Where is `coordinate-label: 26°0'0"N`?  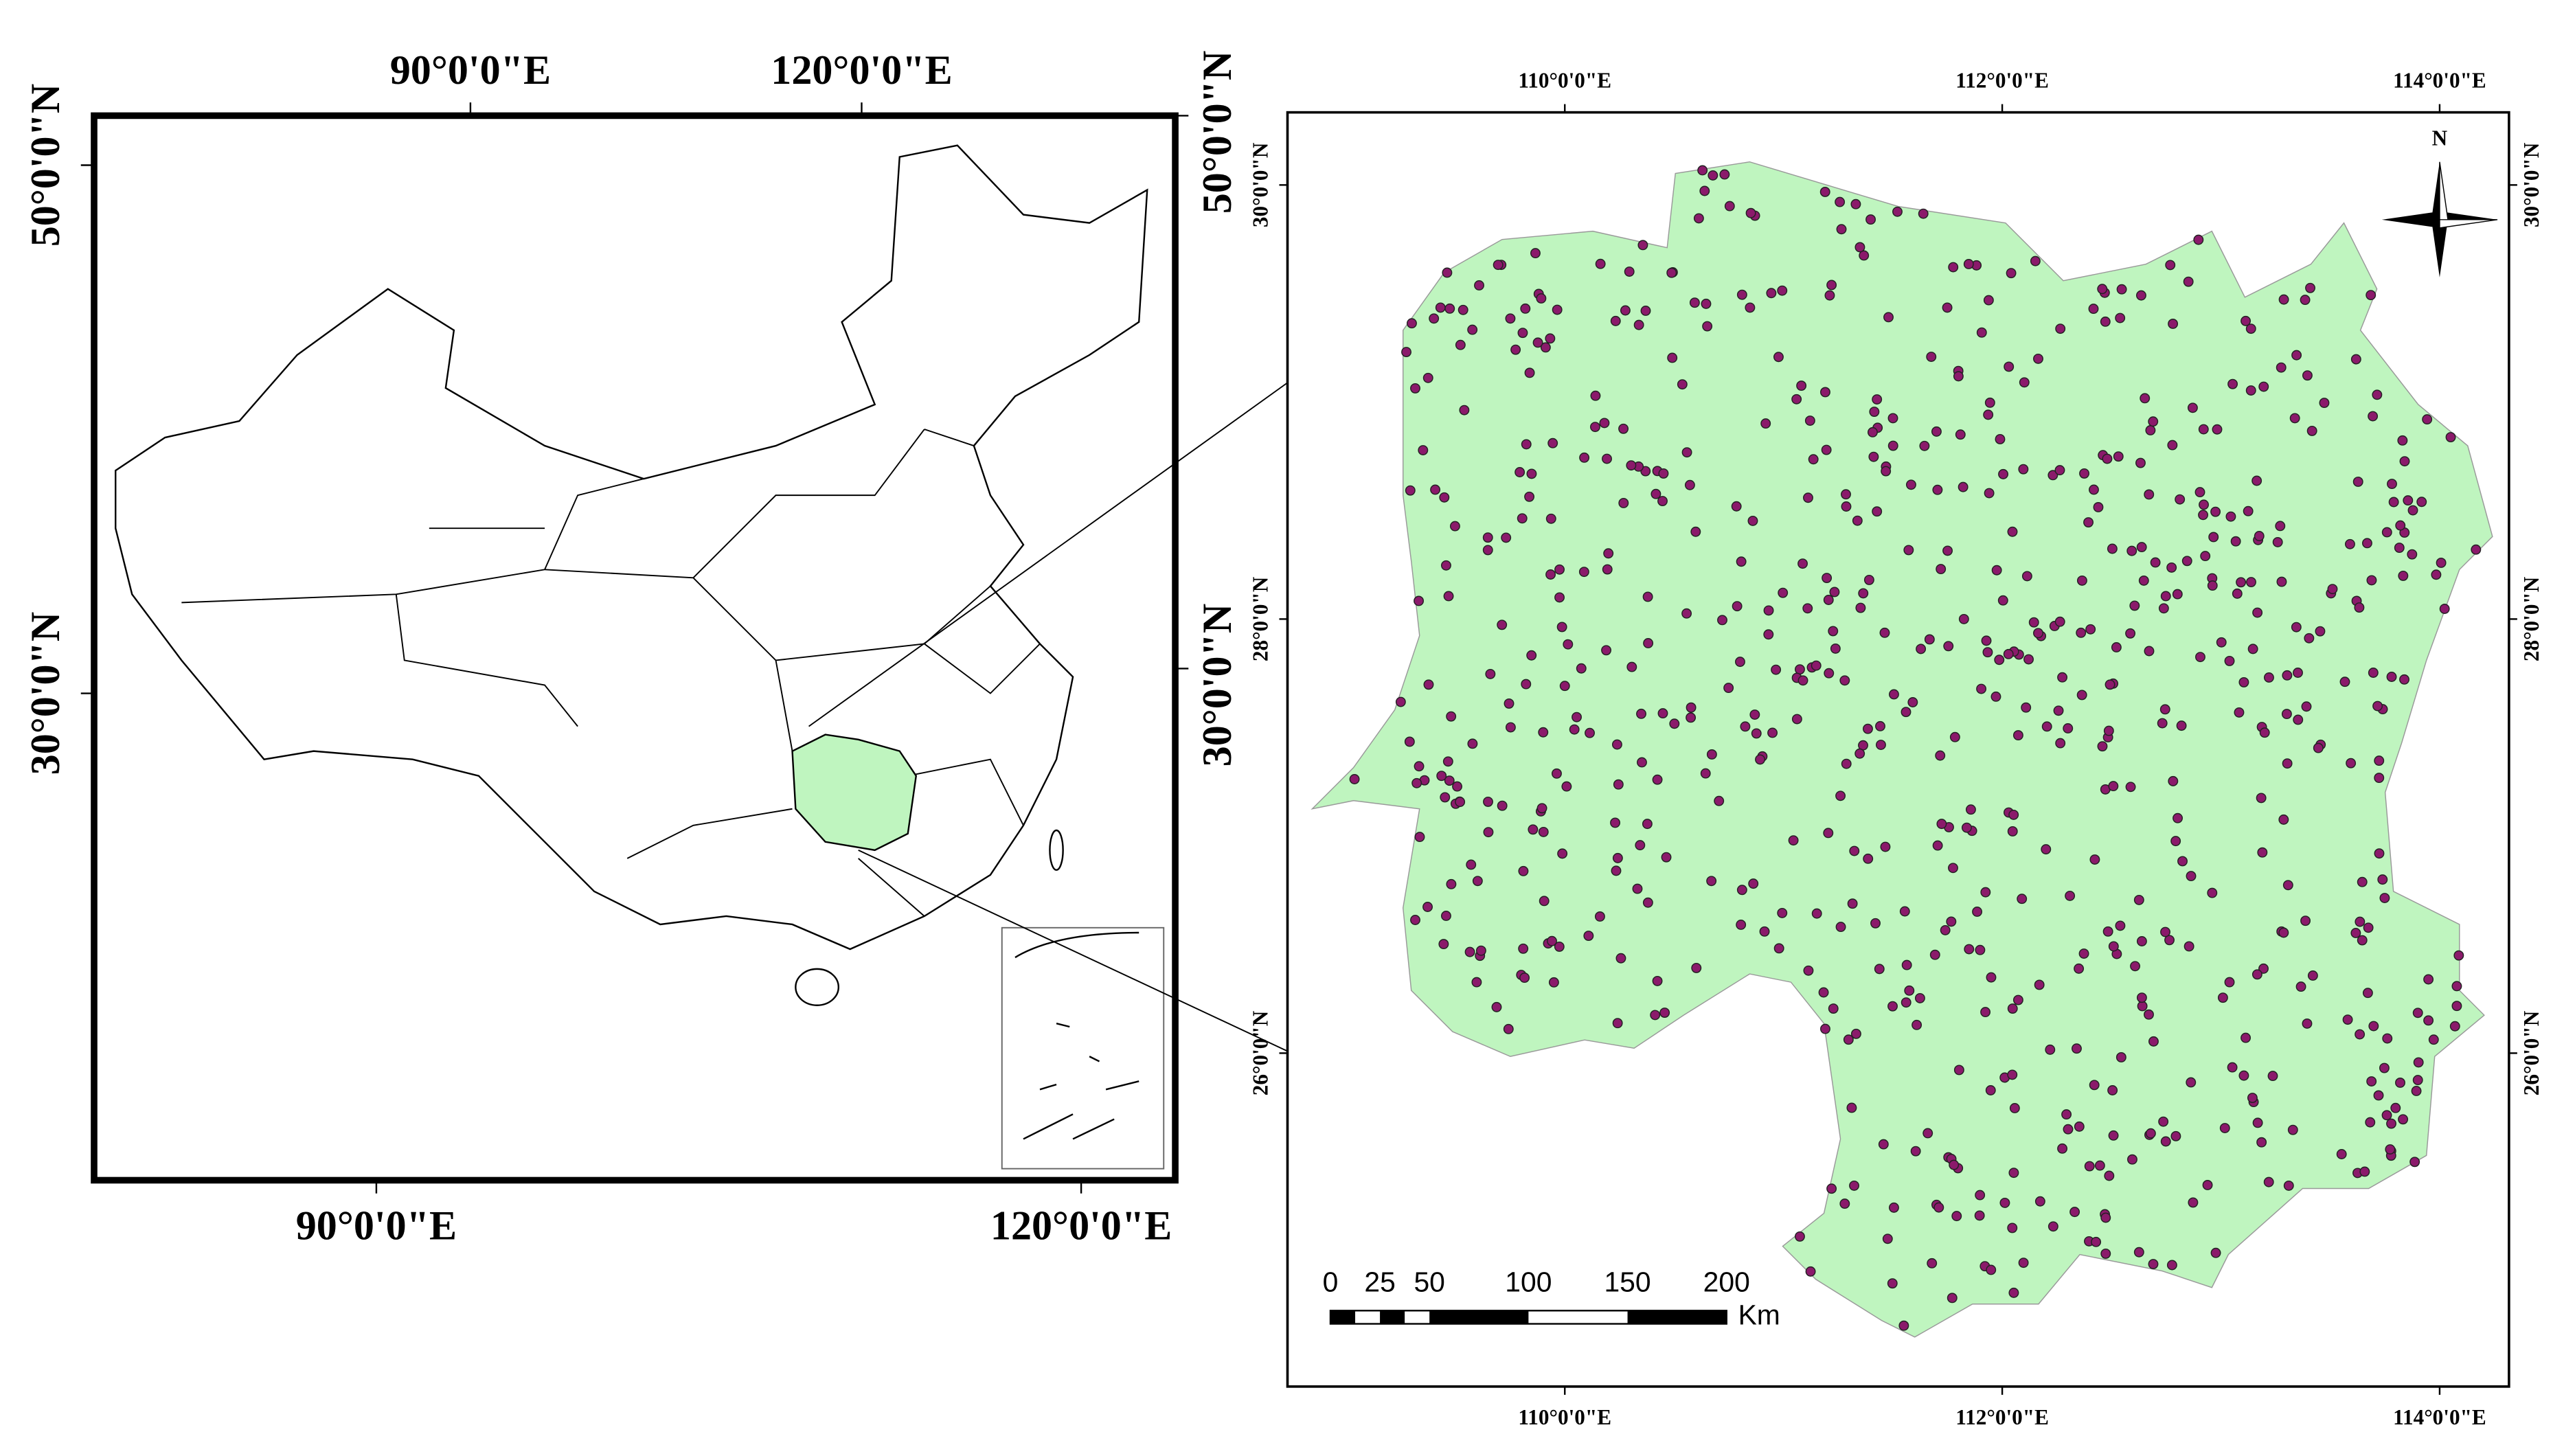
coordinate-label: 26°0'0"N is located at coordinates (1261, 1052).